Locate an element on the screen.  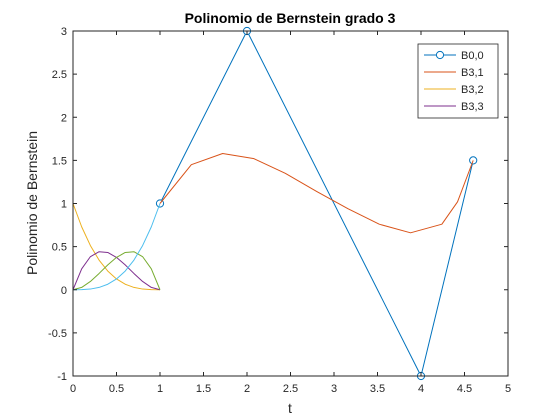
y-axis-label: Polinomio de Bernstein is located at coordinates (32, 203).